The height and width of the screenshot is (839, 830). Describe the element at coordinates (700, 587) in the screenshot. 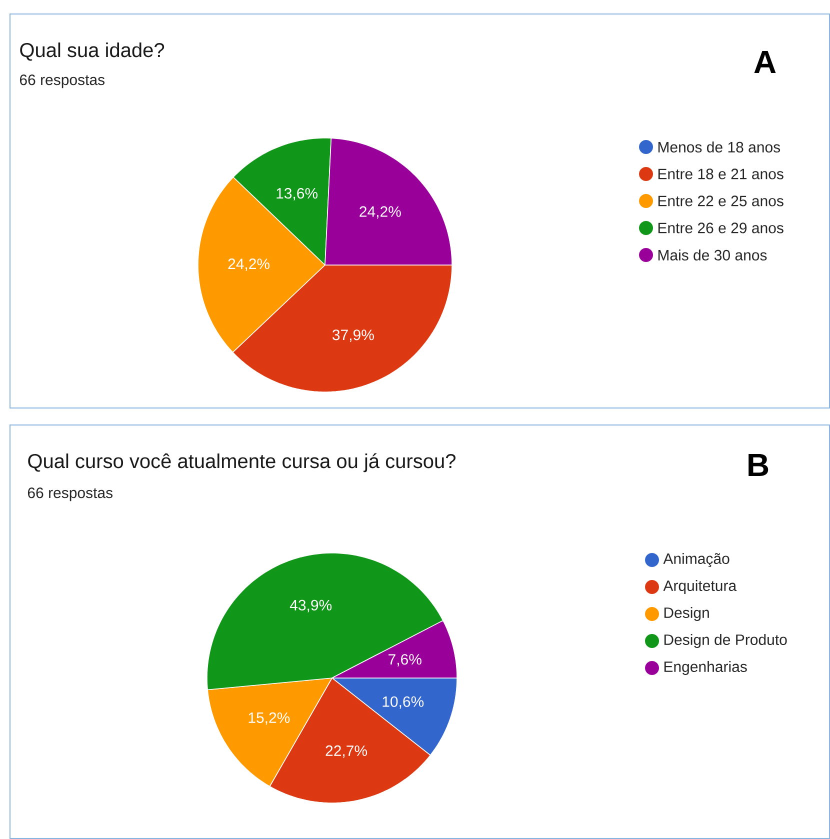

I see `legend-label: Arquitetura` at that location.